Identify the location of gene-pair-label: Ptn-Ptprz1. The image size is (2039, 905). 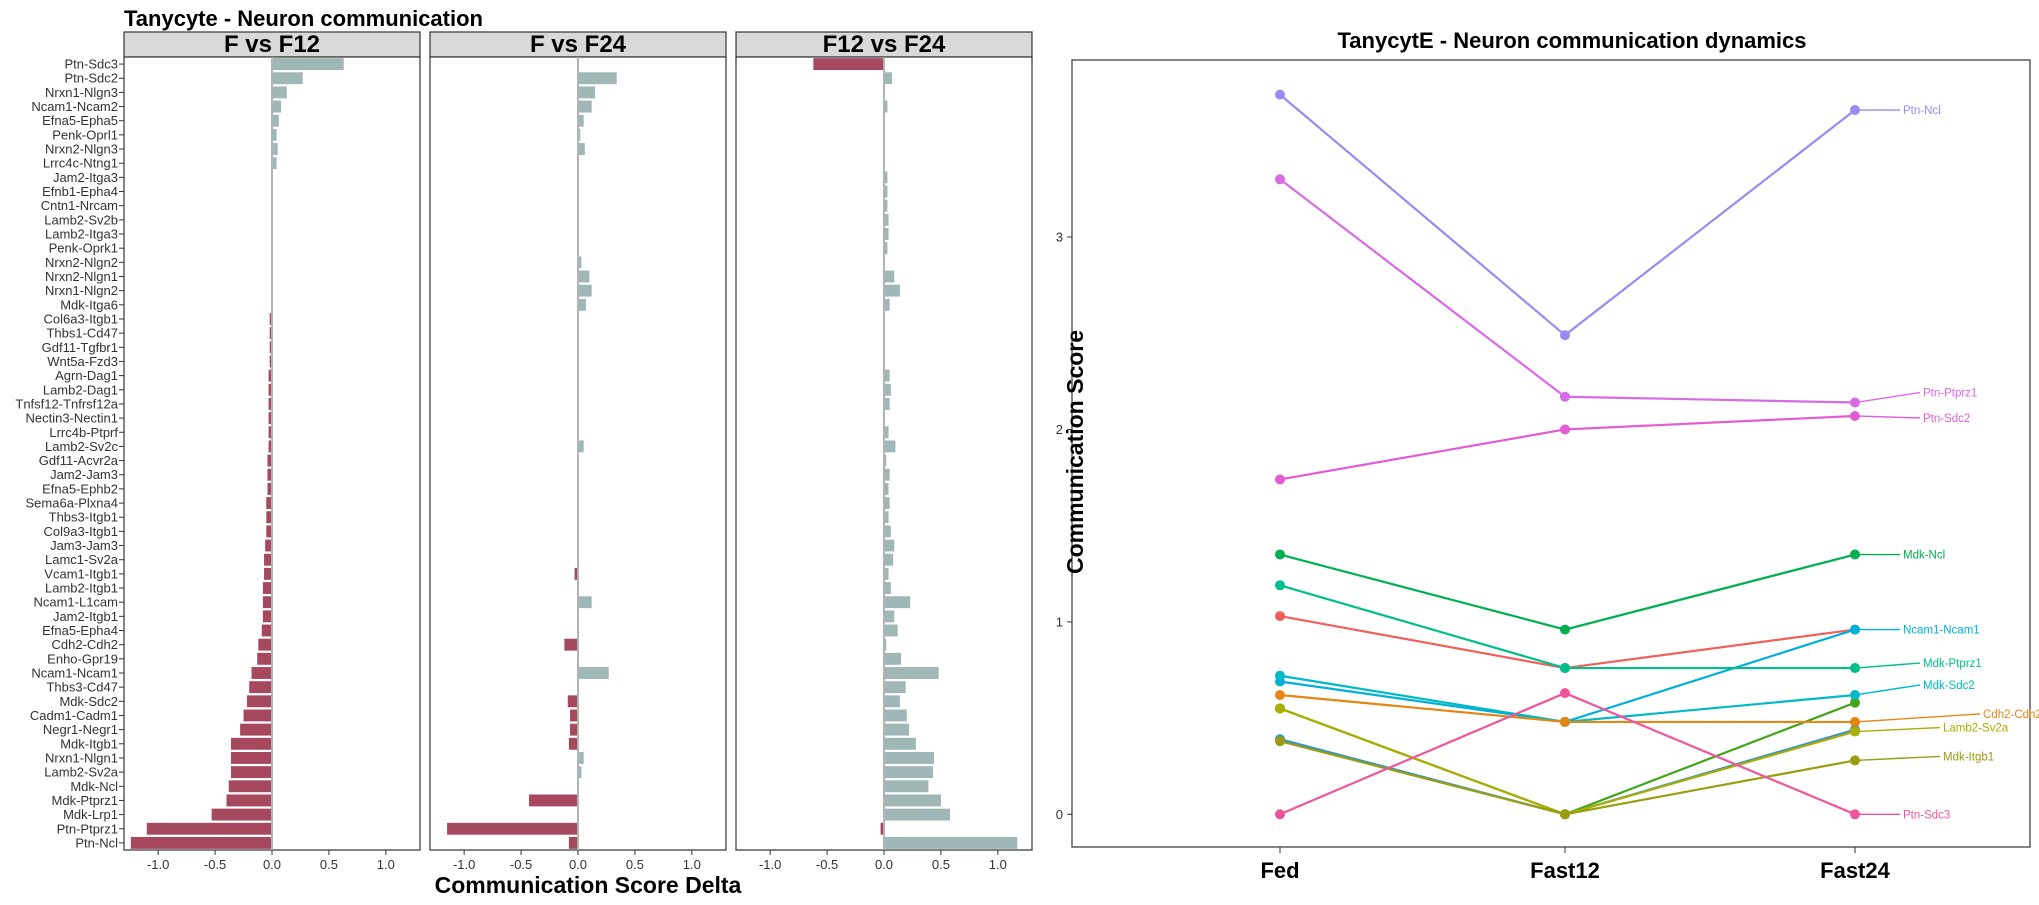
(87, 828).